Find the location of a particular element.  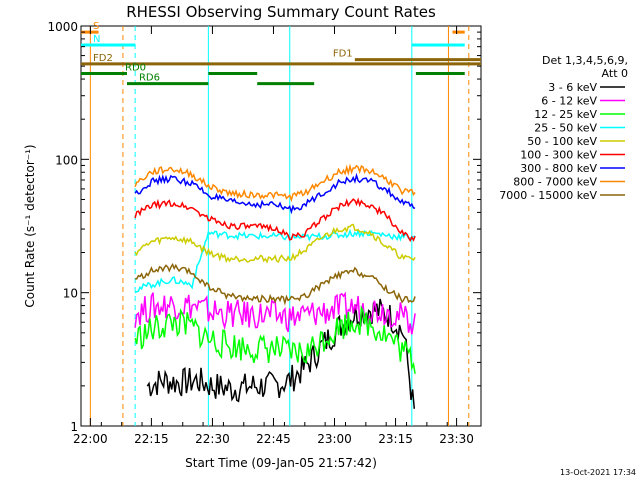

legend-header-line-1: Det 1,3,4,5,6,9, is located at coordinates (585, 60).